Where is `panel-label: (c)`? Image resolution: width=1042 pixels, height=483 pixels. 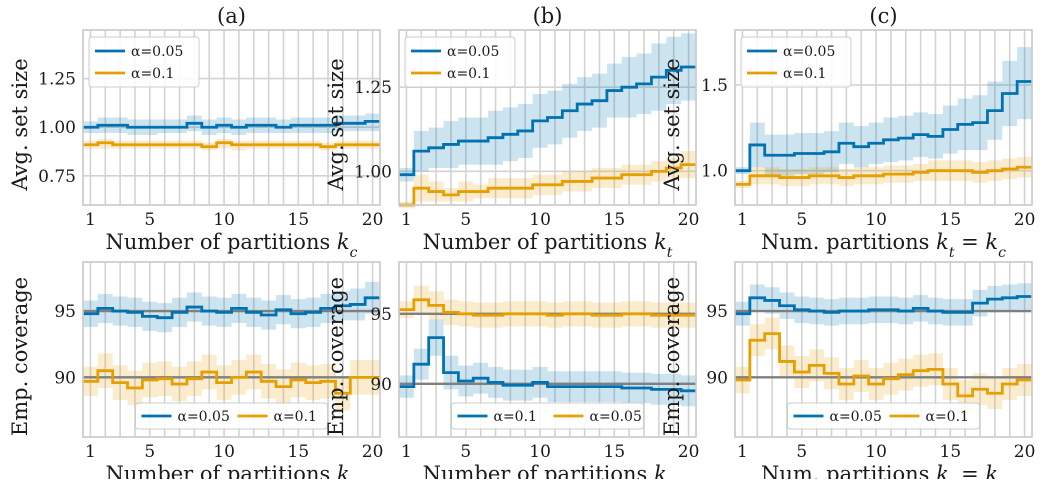
panel-label: (c) is located at coordinates (883, 16).